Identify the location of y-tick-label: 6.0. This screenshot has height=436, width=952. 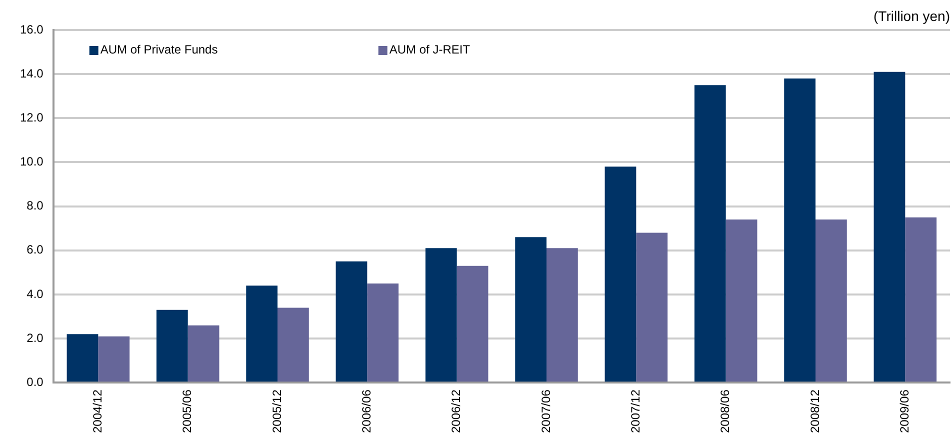
(35, 249).